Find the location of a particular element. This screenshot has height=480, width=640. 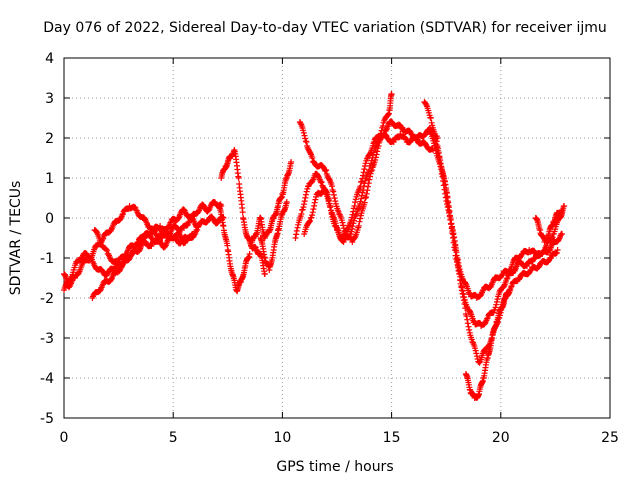

y-tick-label: -1 is located at coordinates (47, 259).